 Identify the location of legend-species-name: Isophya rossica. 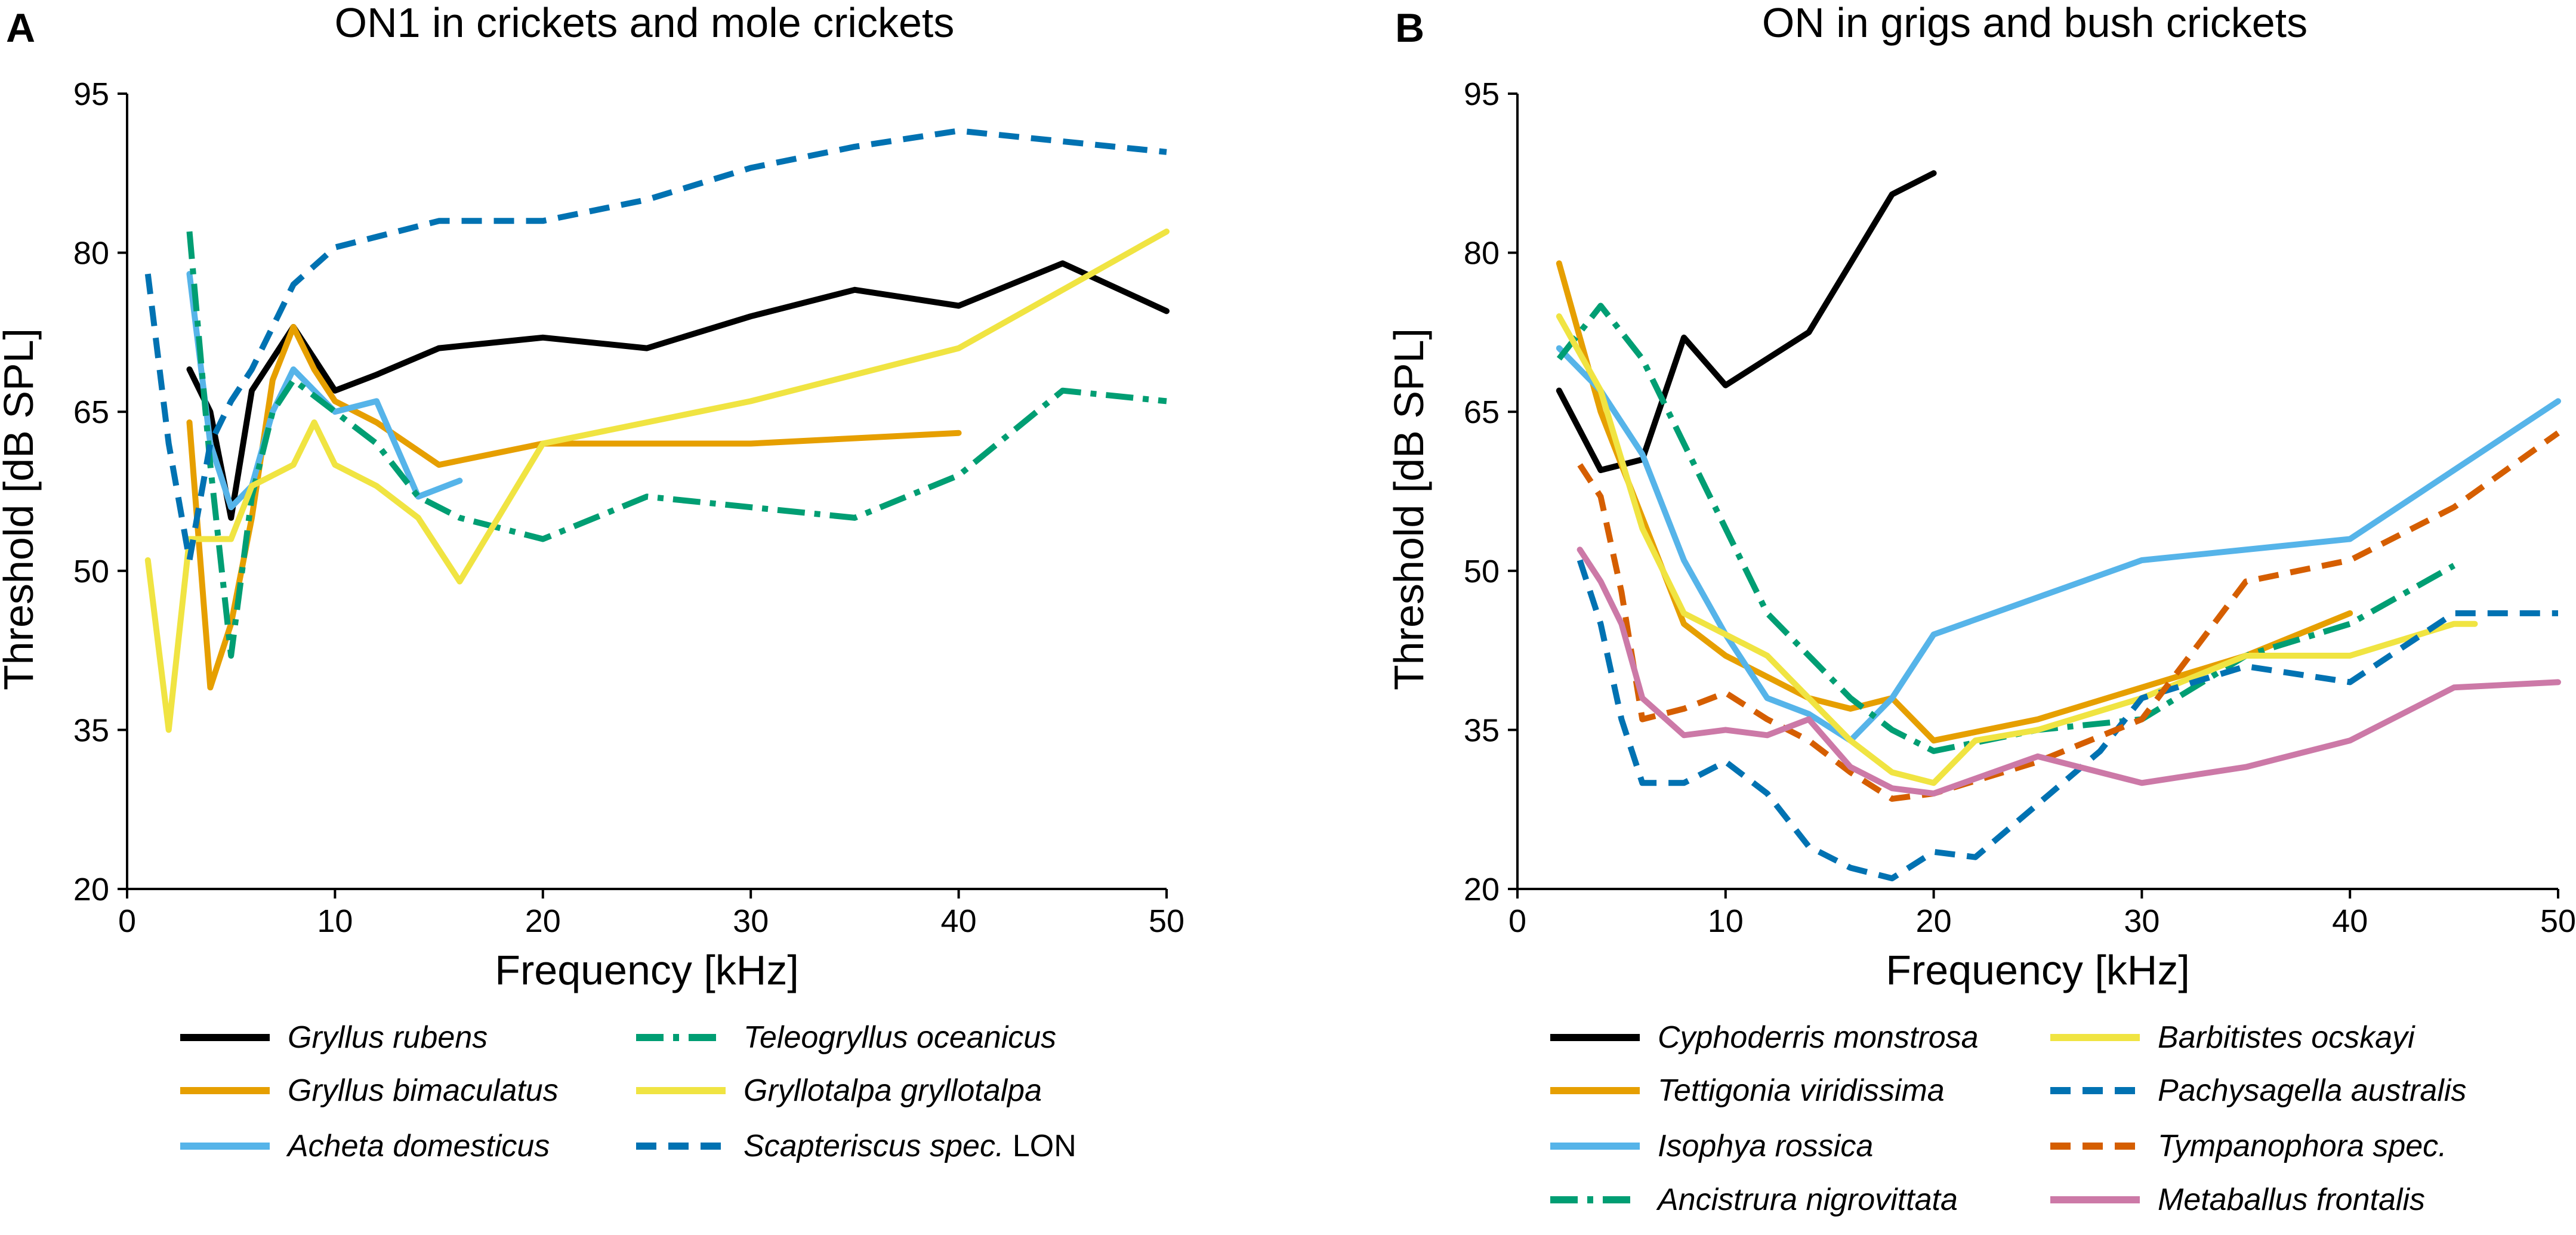
(1765, 1146).